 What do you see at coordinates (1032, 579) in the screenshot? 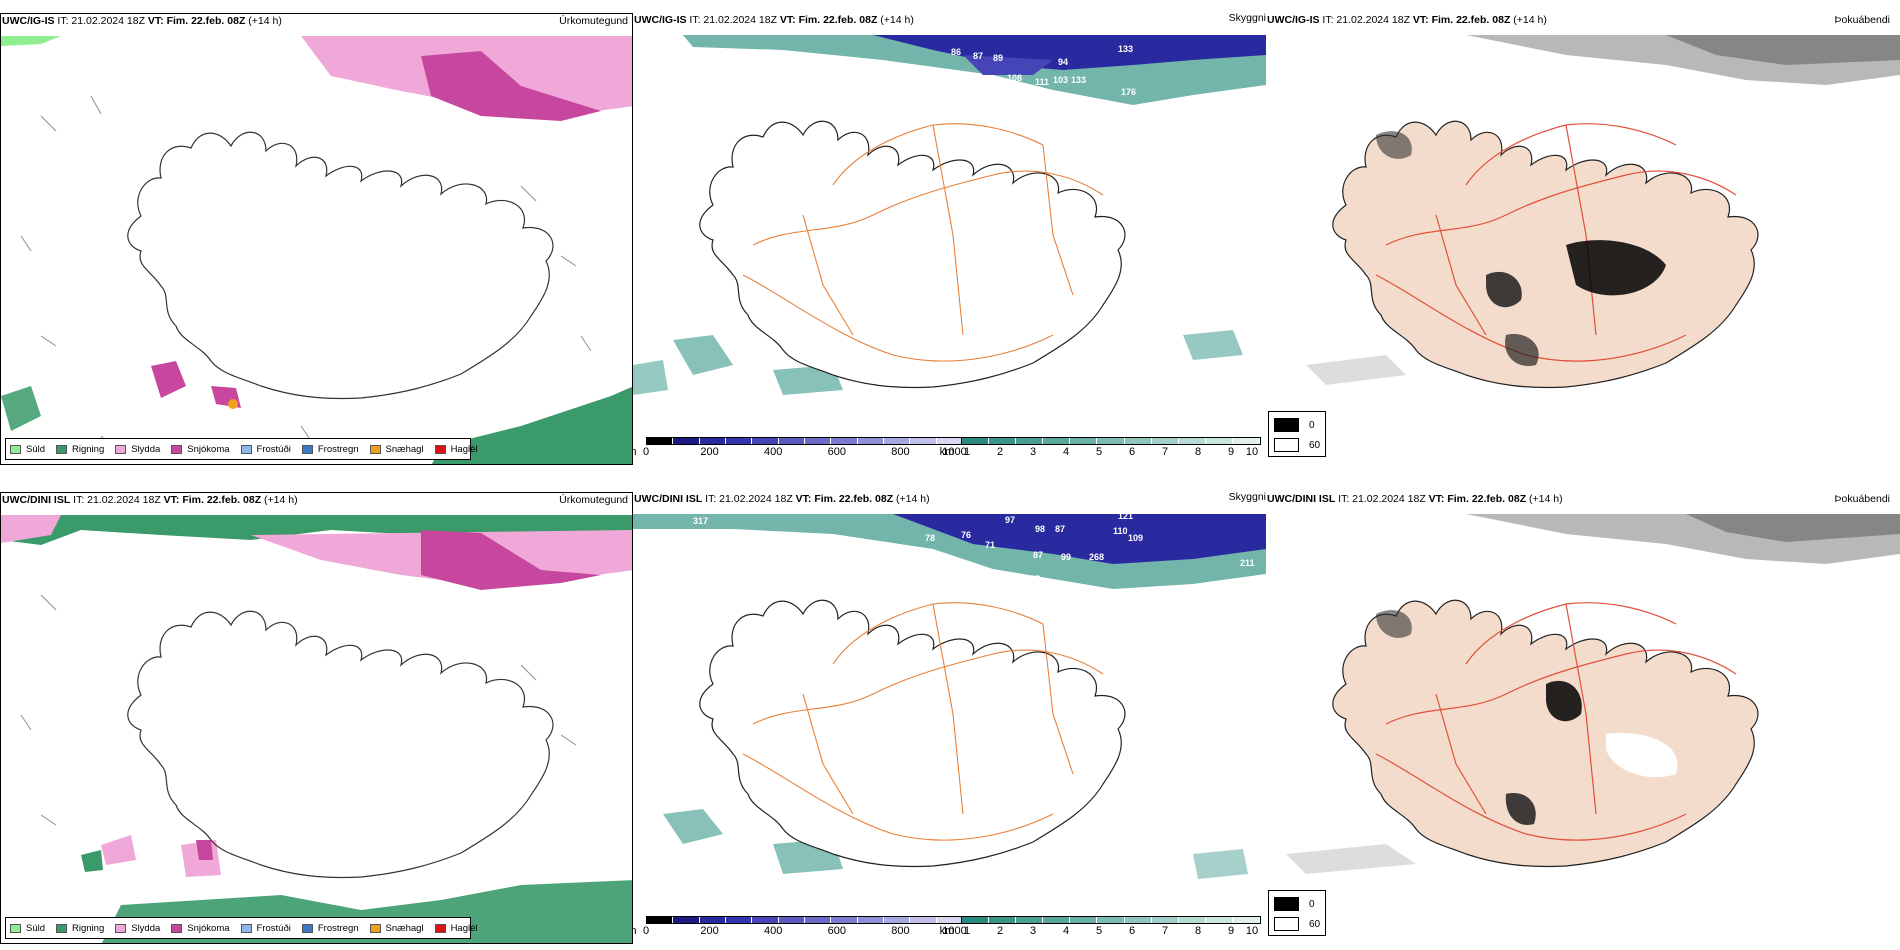
I see `svg-text: 337` at bounding box center [1032, 579].